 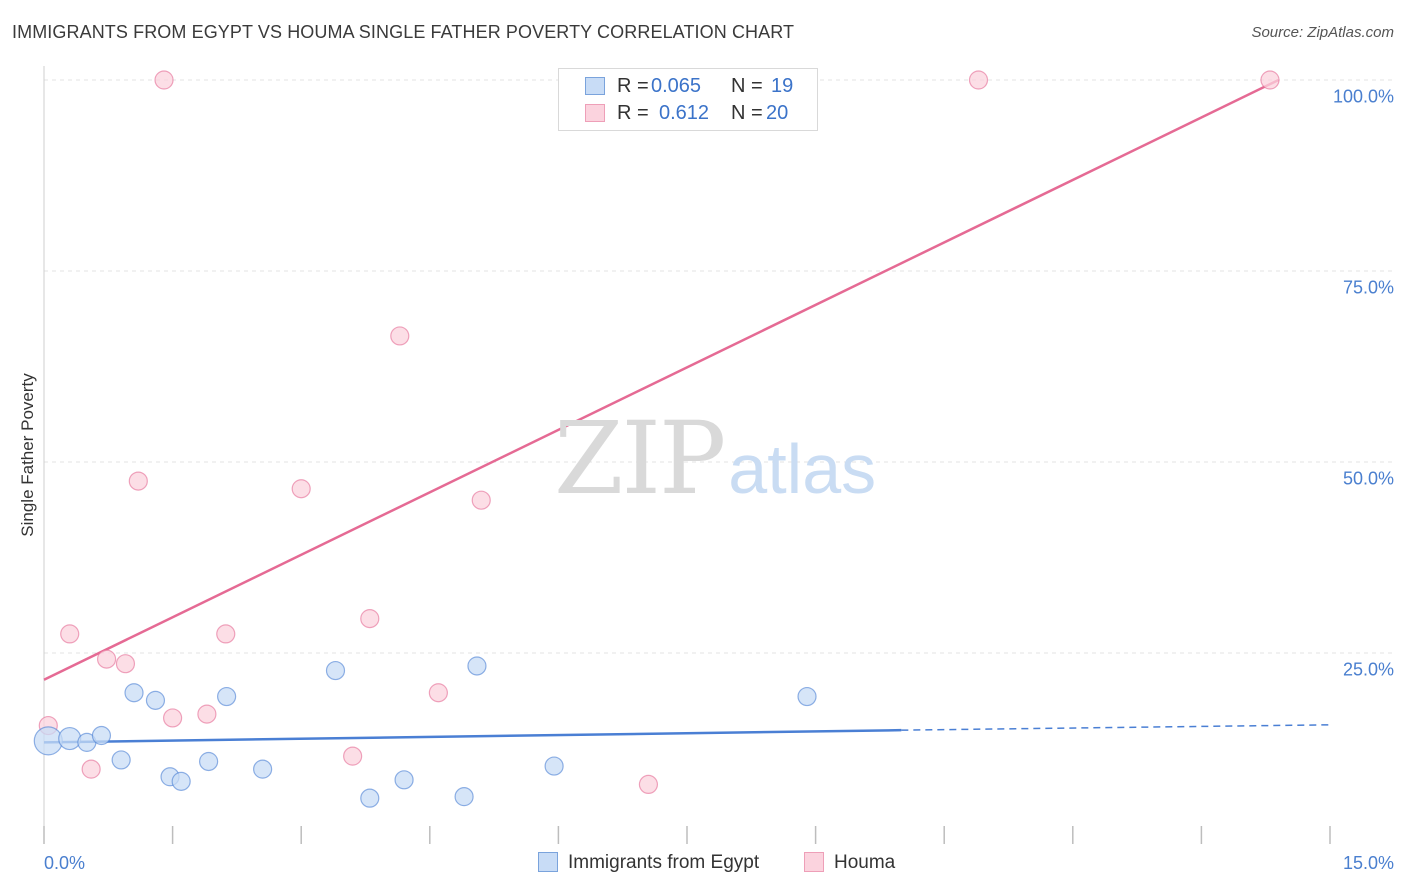 What do you see at coordinates (1368, 287) in the screenshot?
I see `y-tick-label: 75.0%` at bounding box center [1368, 287].